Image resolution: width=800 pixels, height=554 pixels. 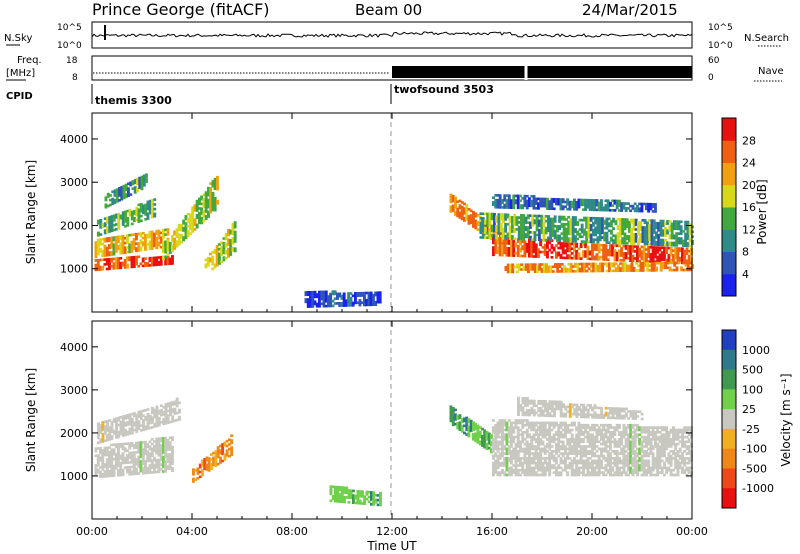 What do you see at coordinates (444, 89) in the screenshot?
I see `cpid-segment-1: twofsound 3503` at bounding box center [444, 89].